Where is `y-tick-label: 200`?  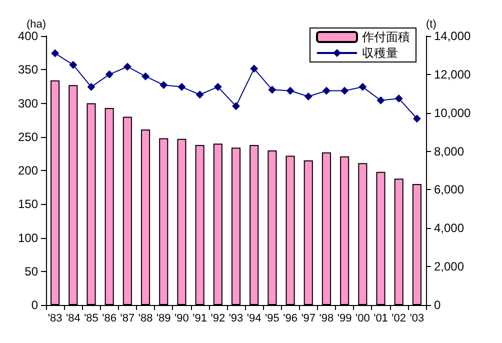 y-tick-label: 200 is located at coordinates (28, 171).